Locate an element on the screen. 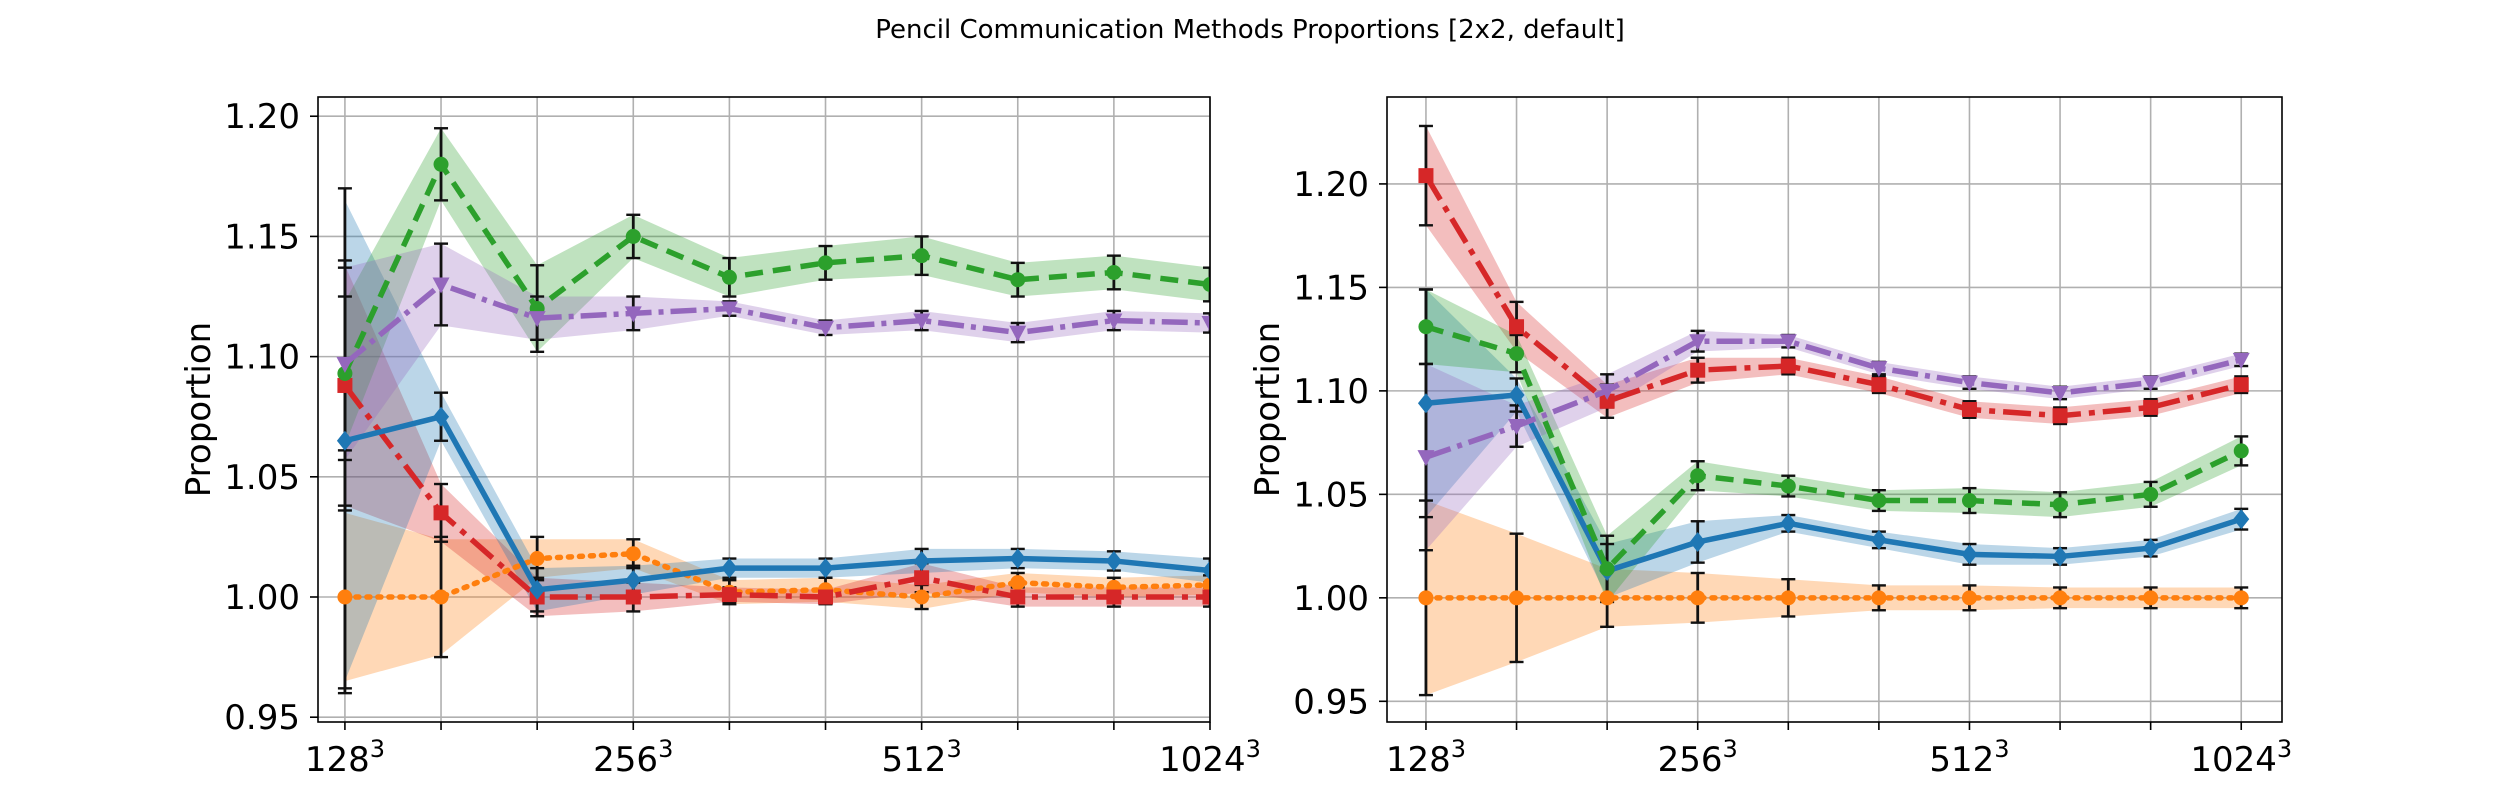  y-tick-label: 0.95 is located at coordinates (1331, 702).